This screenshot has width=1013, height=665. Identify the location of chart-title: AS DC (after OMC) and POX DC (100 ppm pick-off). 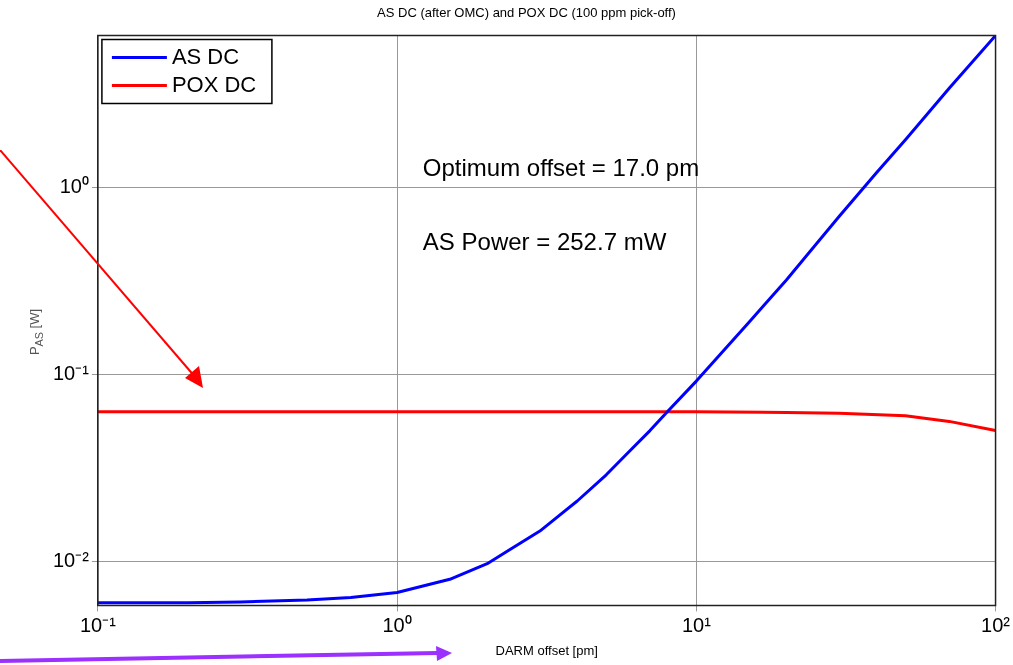
(526, 13).